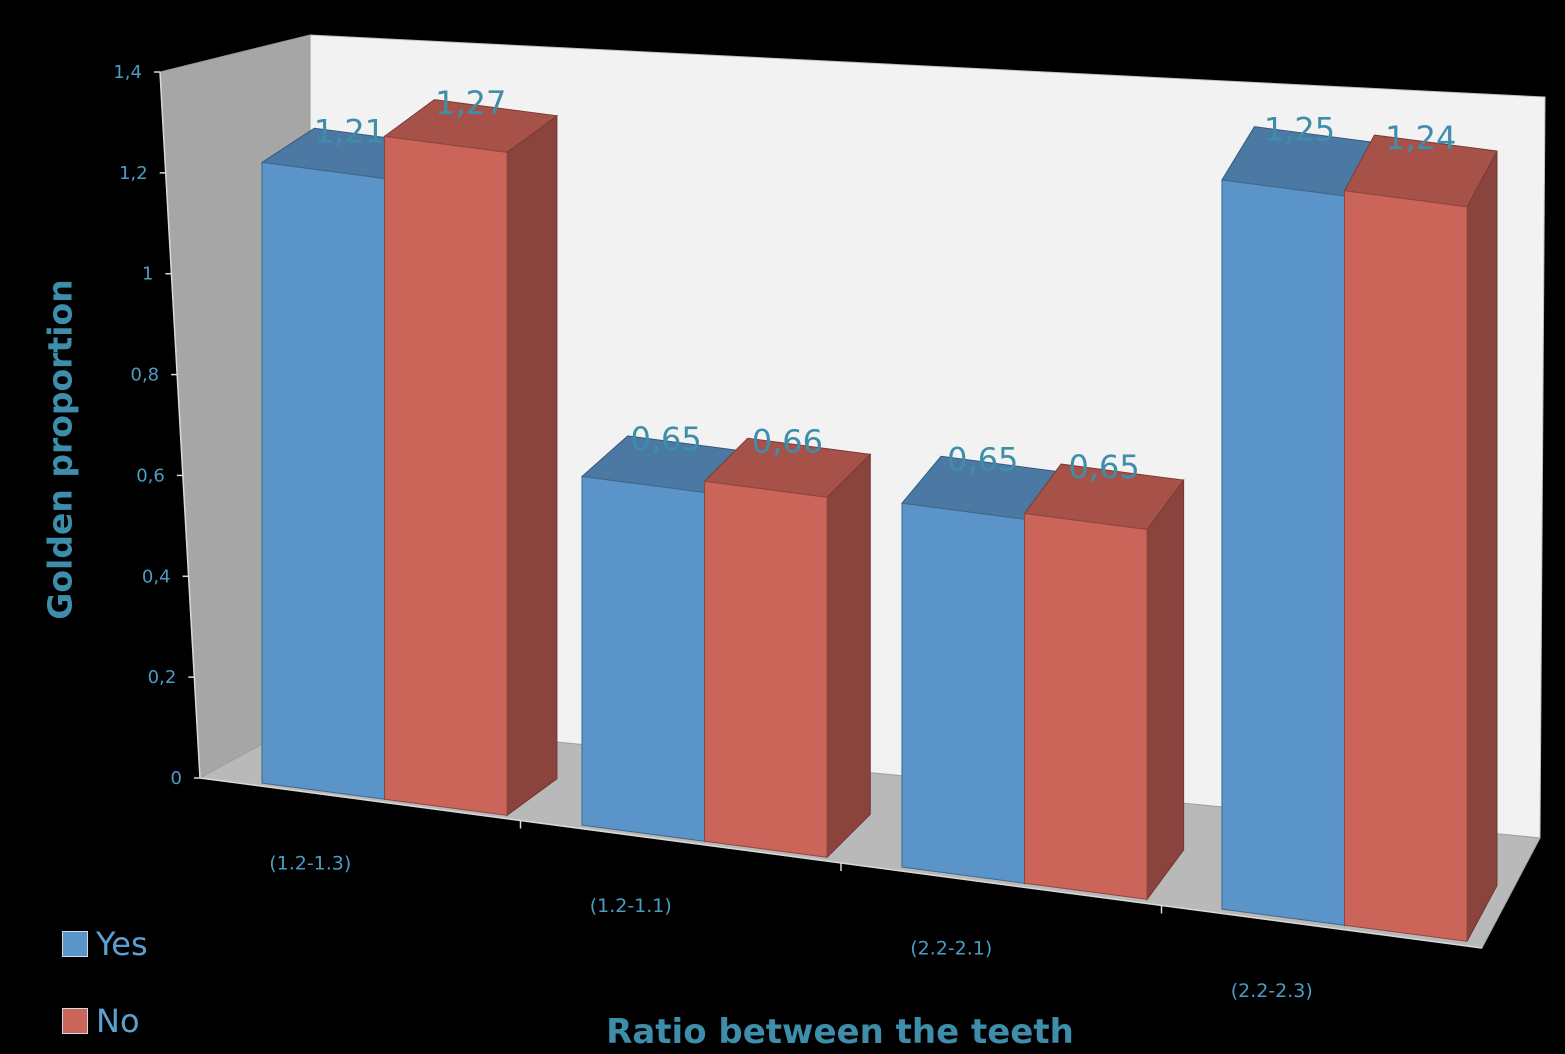 The height and width of the screenshot is (1054, 1565). Describe the element at coordinates (133, 173) in the screenshot. I see `y-tick-label: 1,2` at that location.